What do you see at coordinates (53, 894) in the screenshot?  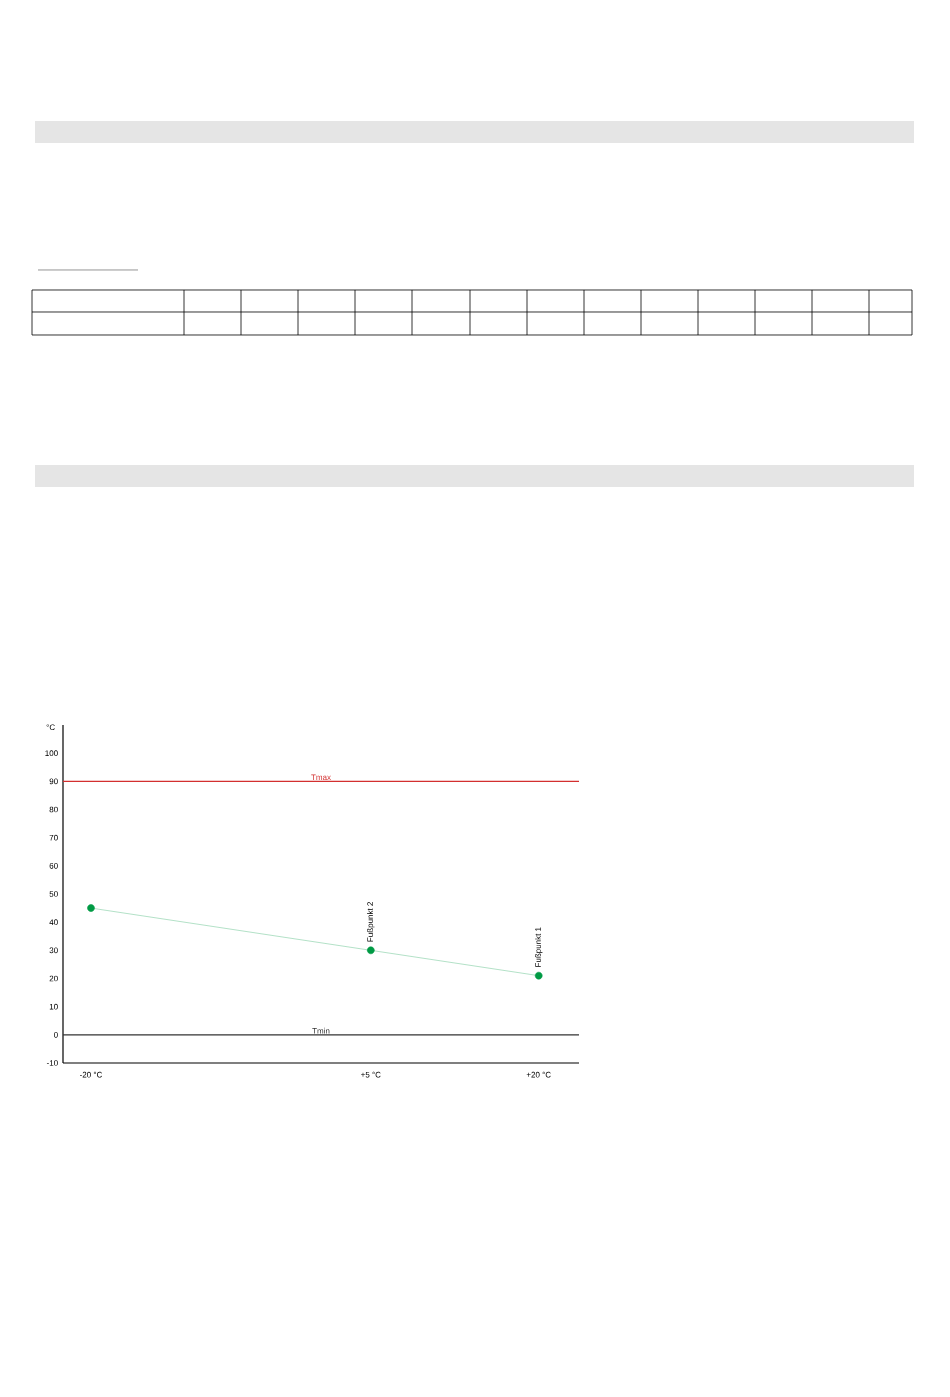 I see `y-tick-label: 50` at bounding box center [53, 894].